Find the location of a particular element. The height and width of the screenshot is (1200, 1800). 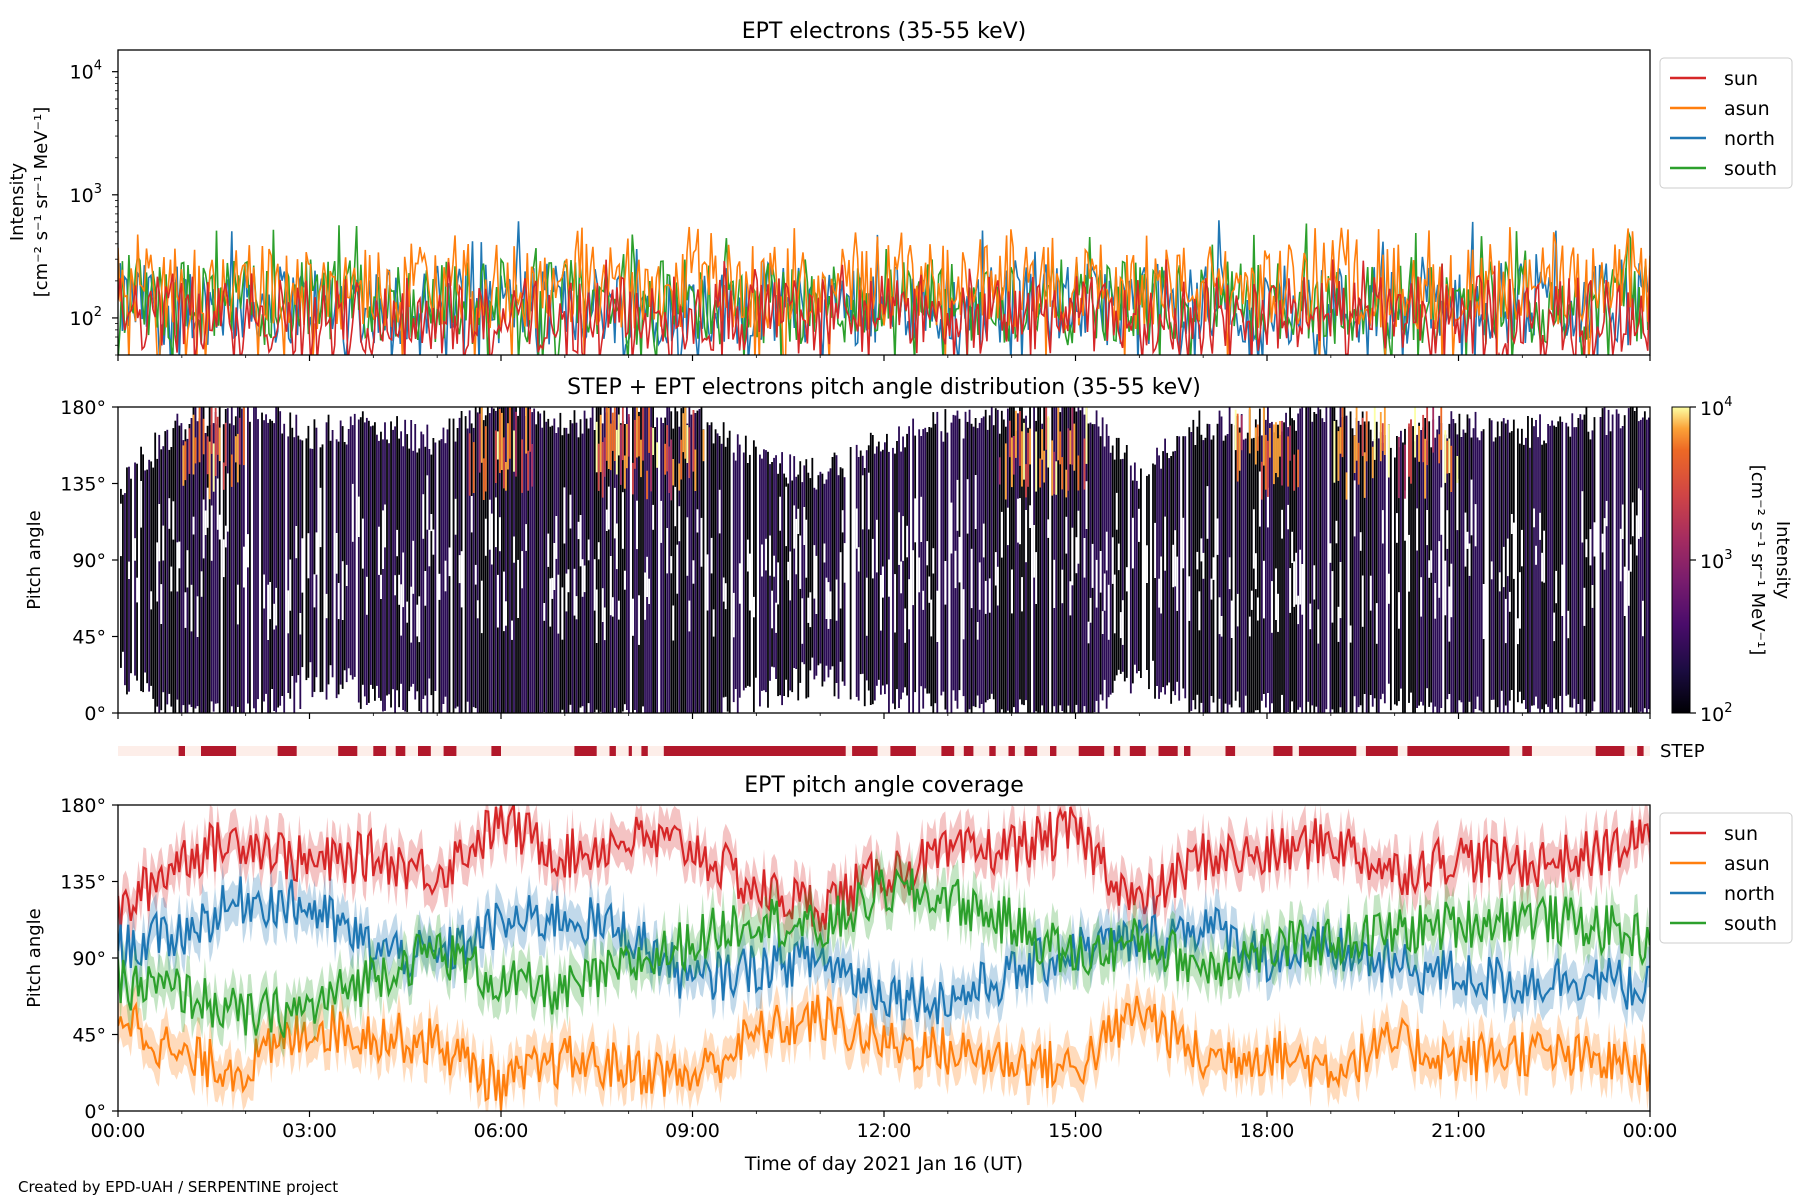

xtick-label: 03:00 is located at coordinates (309, 1131).